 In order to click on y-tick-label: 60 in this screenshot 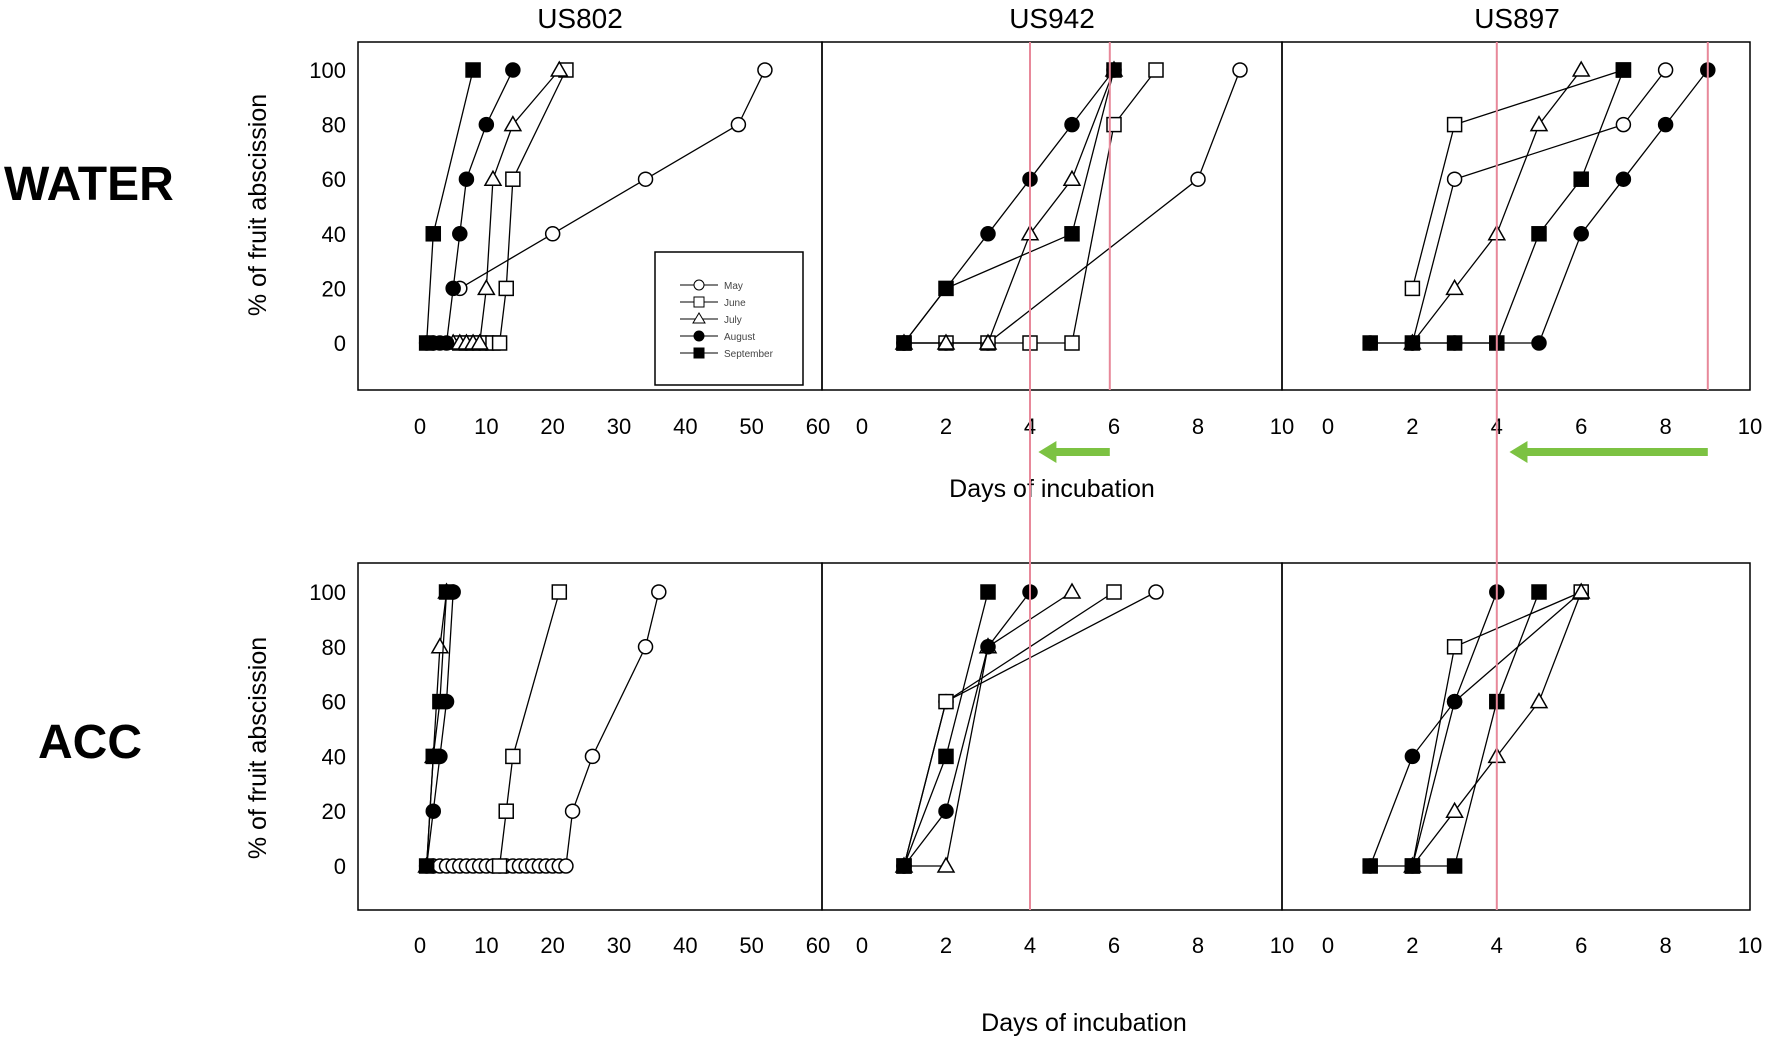, I will do `click(334, 702)`.